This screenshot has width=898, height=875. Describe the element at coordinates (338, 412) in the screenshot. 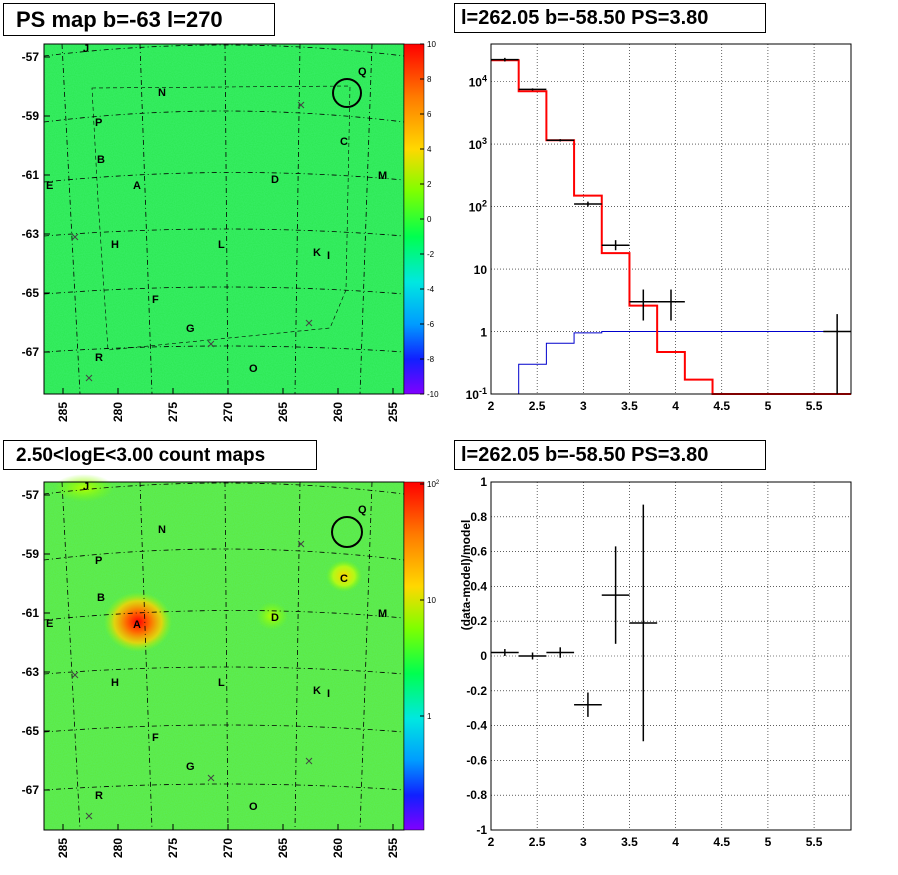

I see `ps-map-x-tick-label: 260` at that location.